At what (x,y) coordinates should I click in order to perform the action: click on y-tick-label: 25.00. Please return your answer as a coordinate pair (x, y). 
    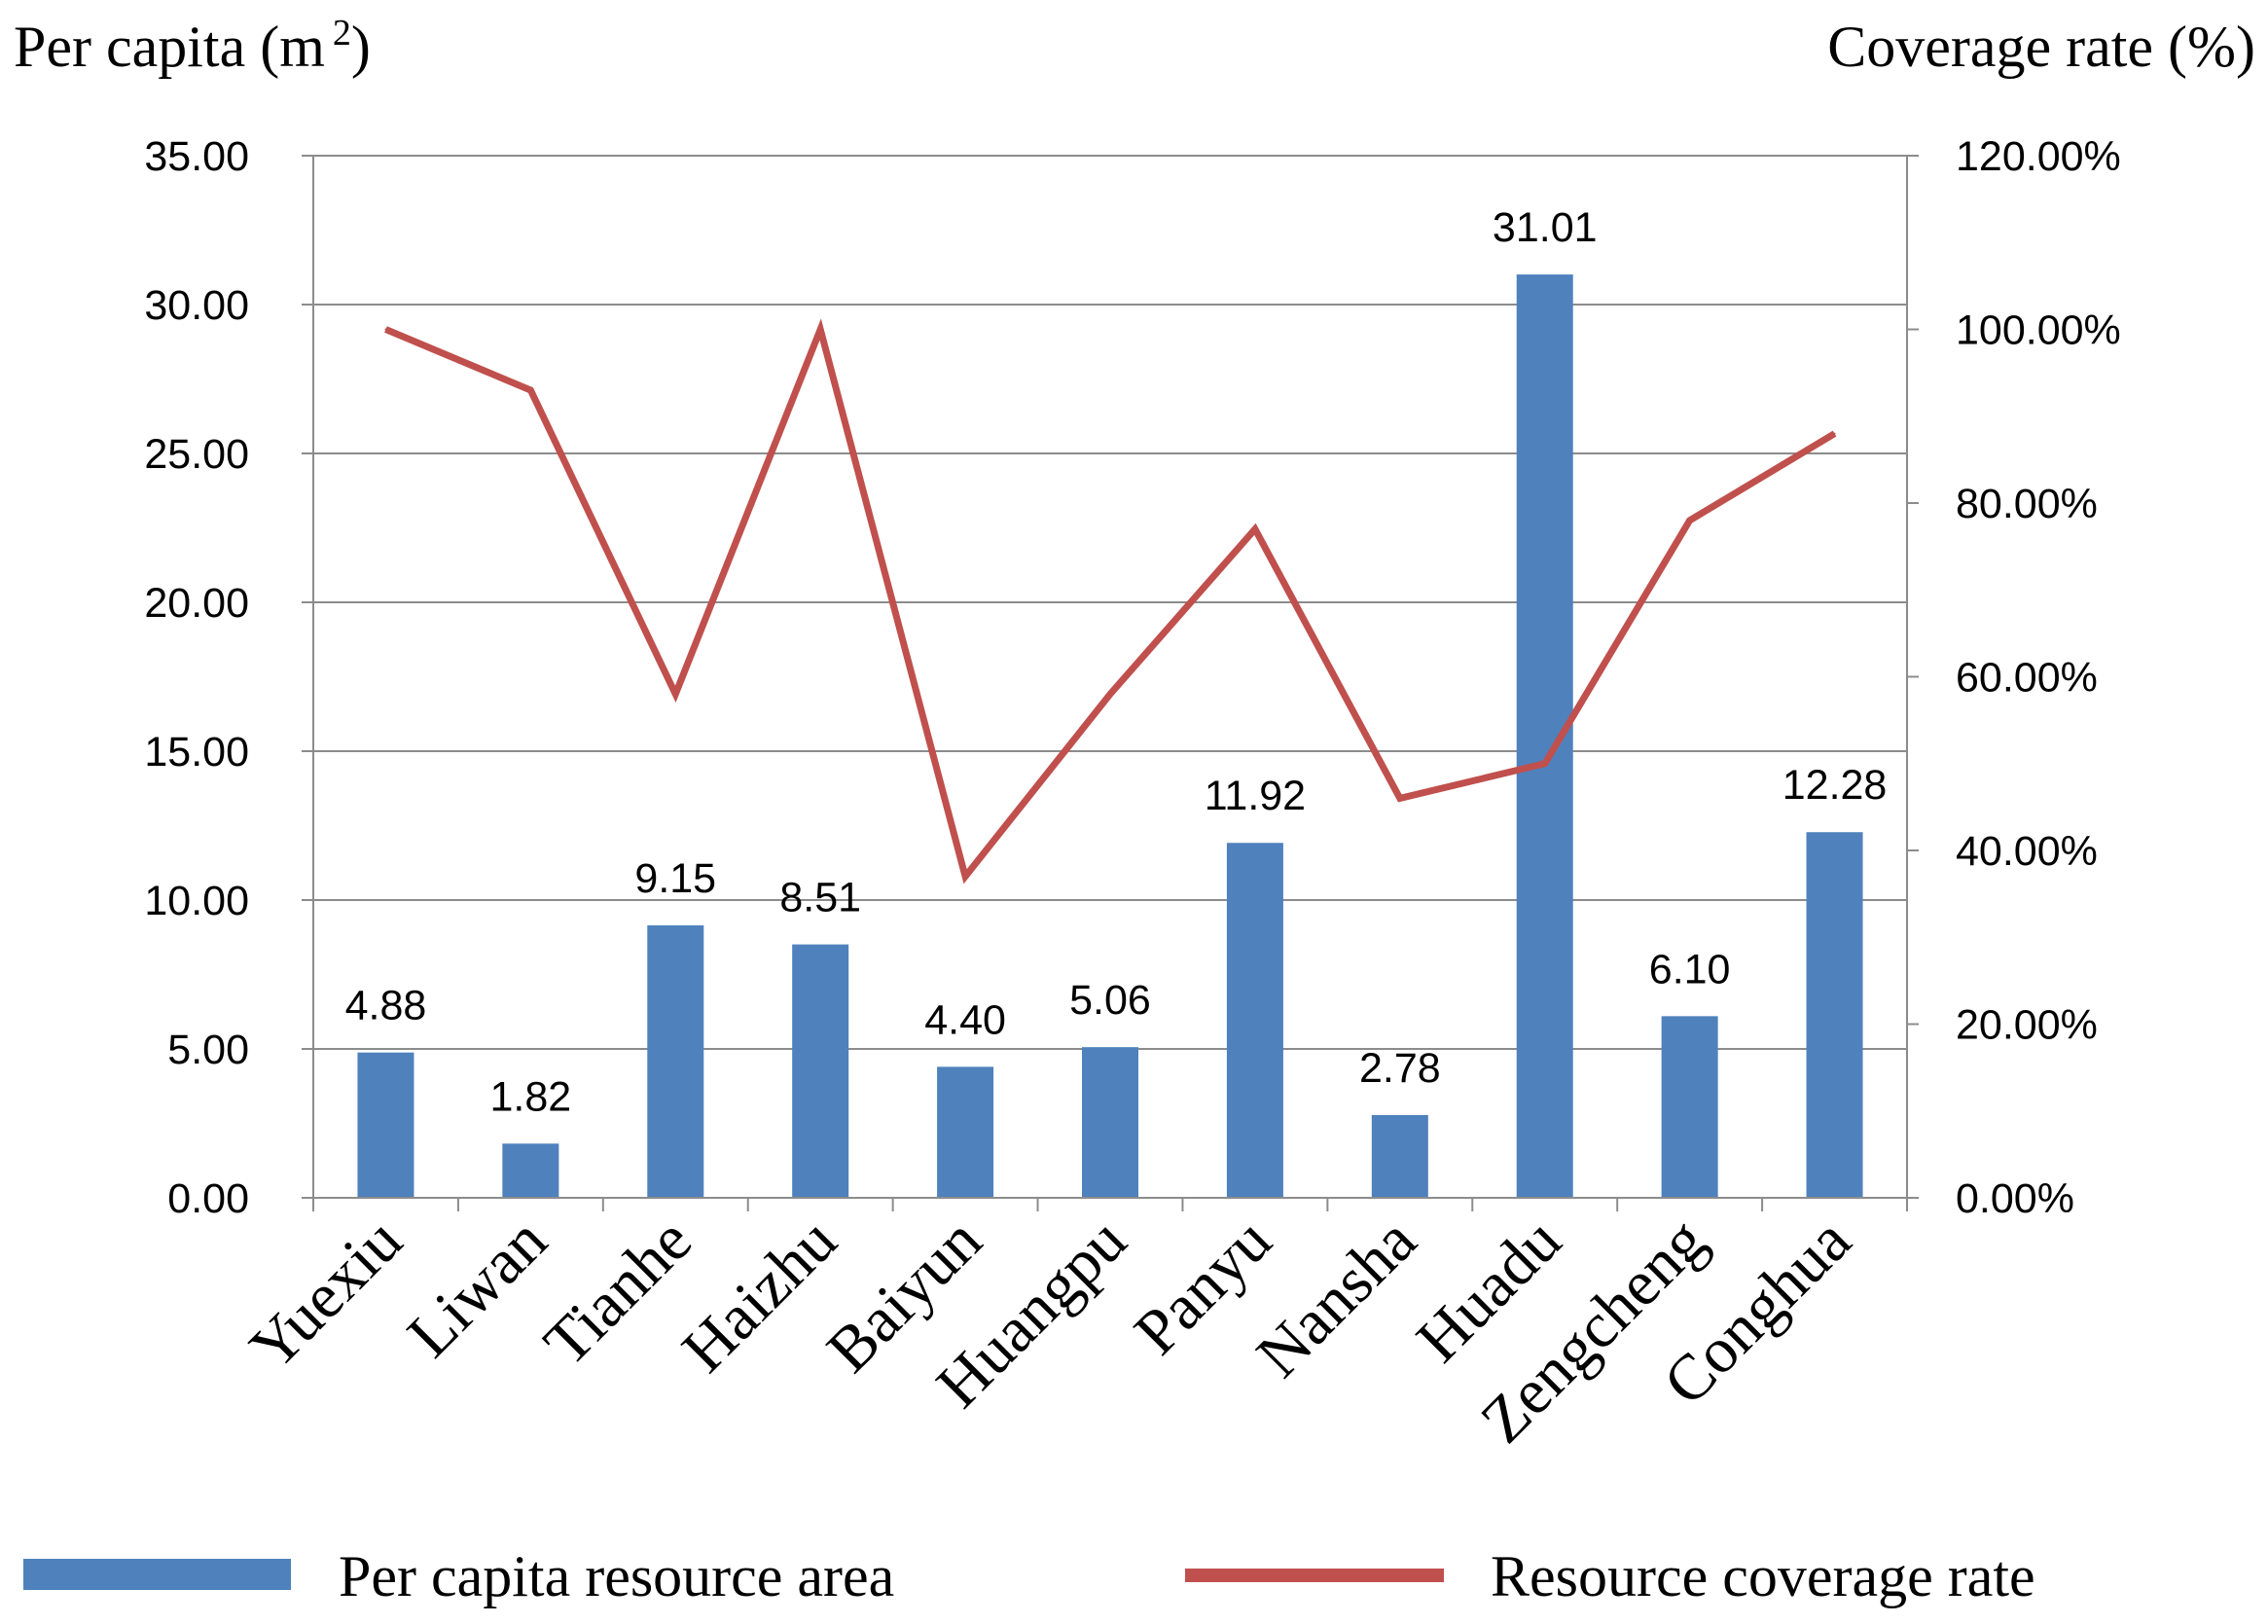
    Looking at the image, I should click on (196, 454).